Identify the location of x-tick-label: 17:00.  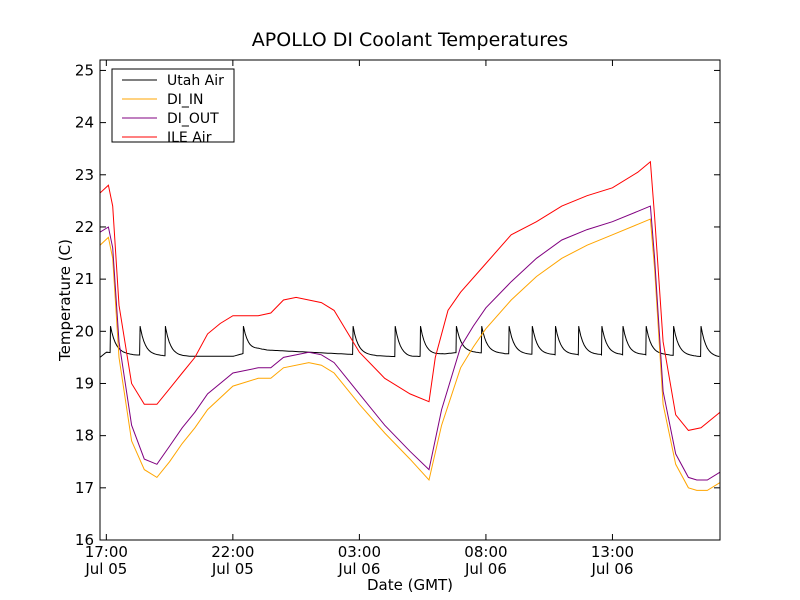
(106, 552).